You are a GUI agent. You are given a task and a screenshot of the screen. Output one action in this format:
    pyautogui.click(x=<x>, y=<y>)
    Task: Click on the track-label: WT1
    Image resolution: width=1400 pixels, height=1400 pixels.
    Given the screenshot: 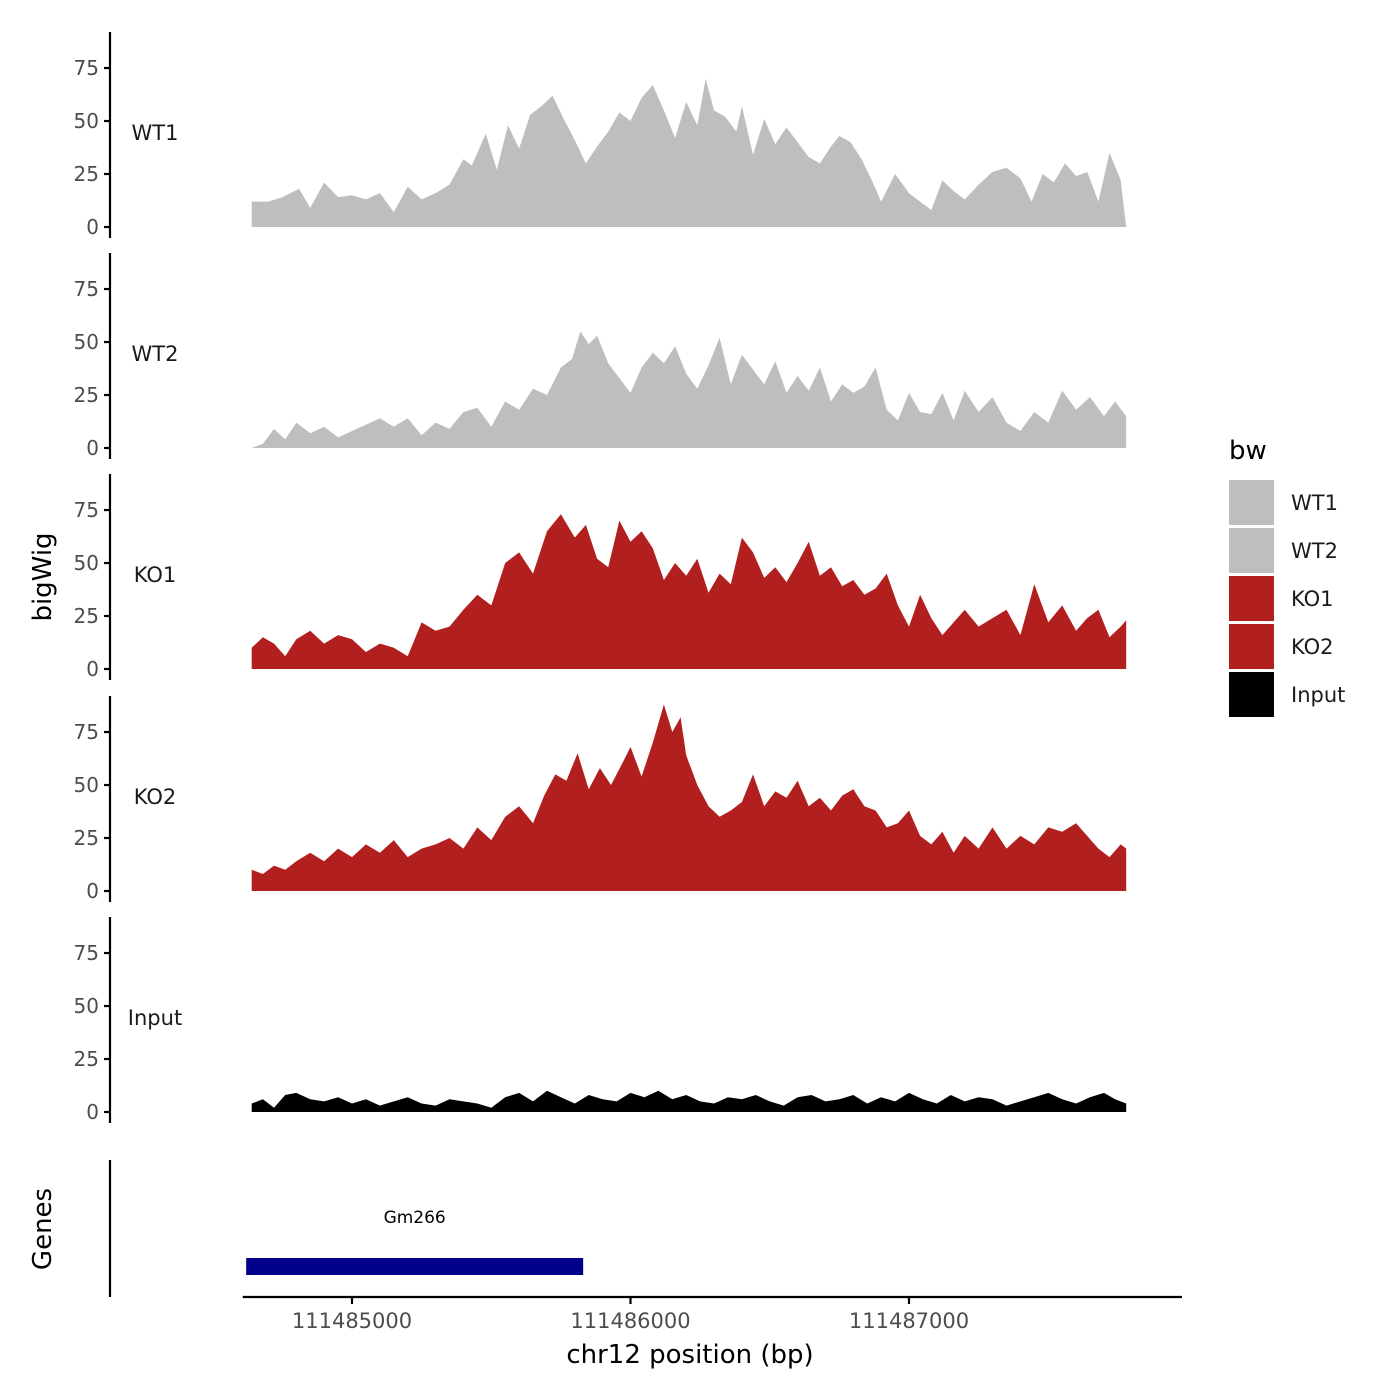 What is the action you would take?
    pyautogui.click(x=155, y=133)
    